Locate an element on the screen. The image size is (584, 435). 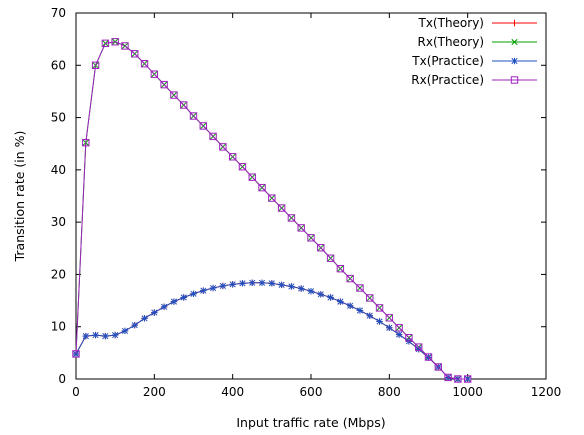
y-tick-label: 0 is located at coordinates (62, 379).